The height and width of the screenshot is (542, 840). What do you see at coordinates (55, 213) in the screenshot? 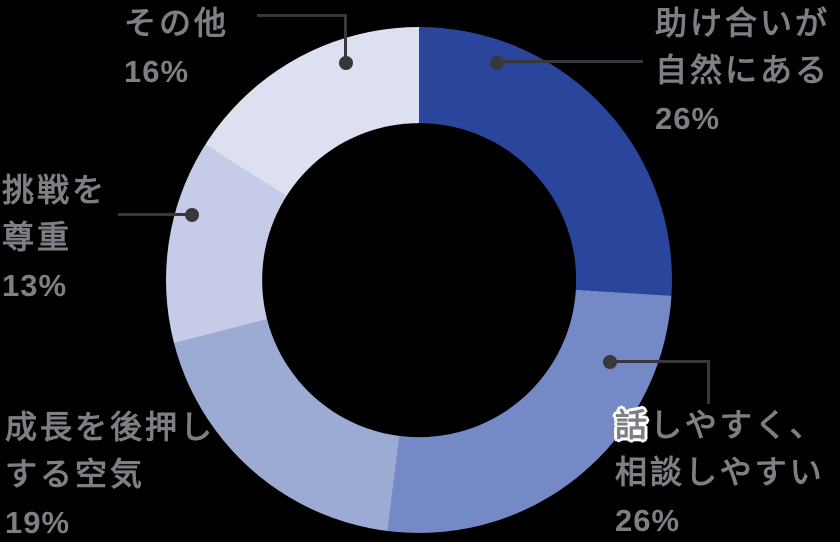
I see `label-respect-challenge-text: 挑戦を 尊重` at bounding box center [55, 213].